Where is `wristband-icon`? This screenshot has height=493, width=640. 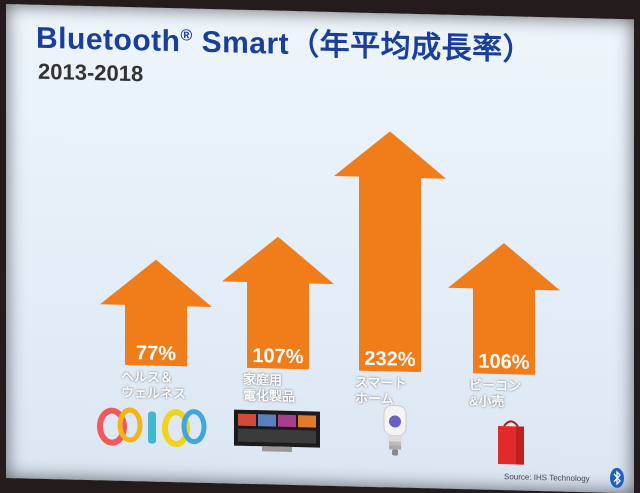
wristband-icon is located at coordinates (154, 430).